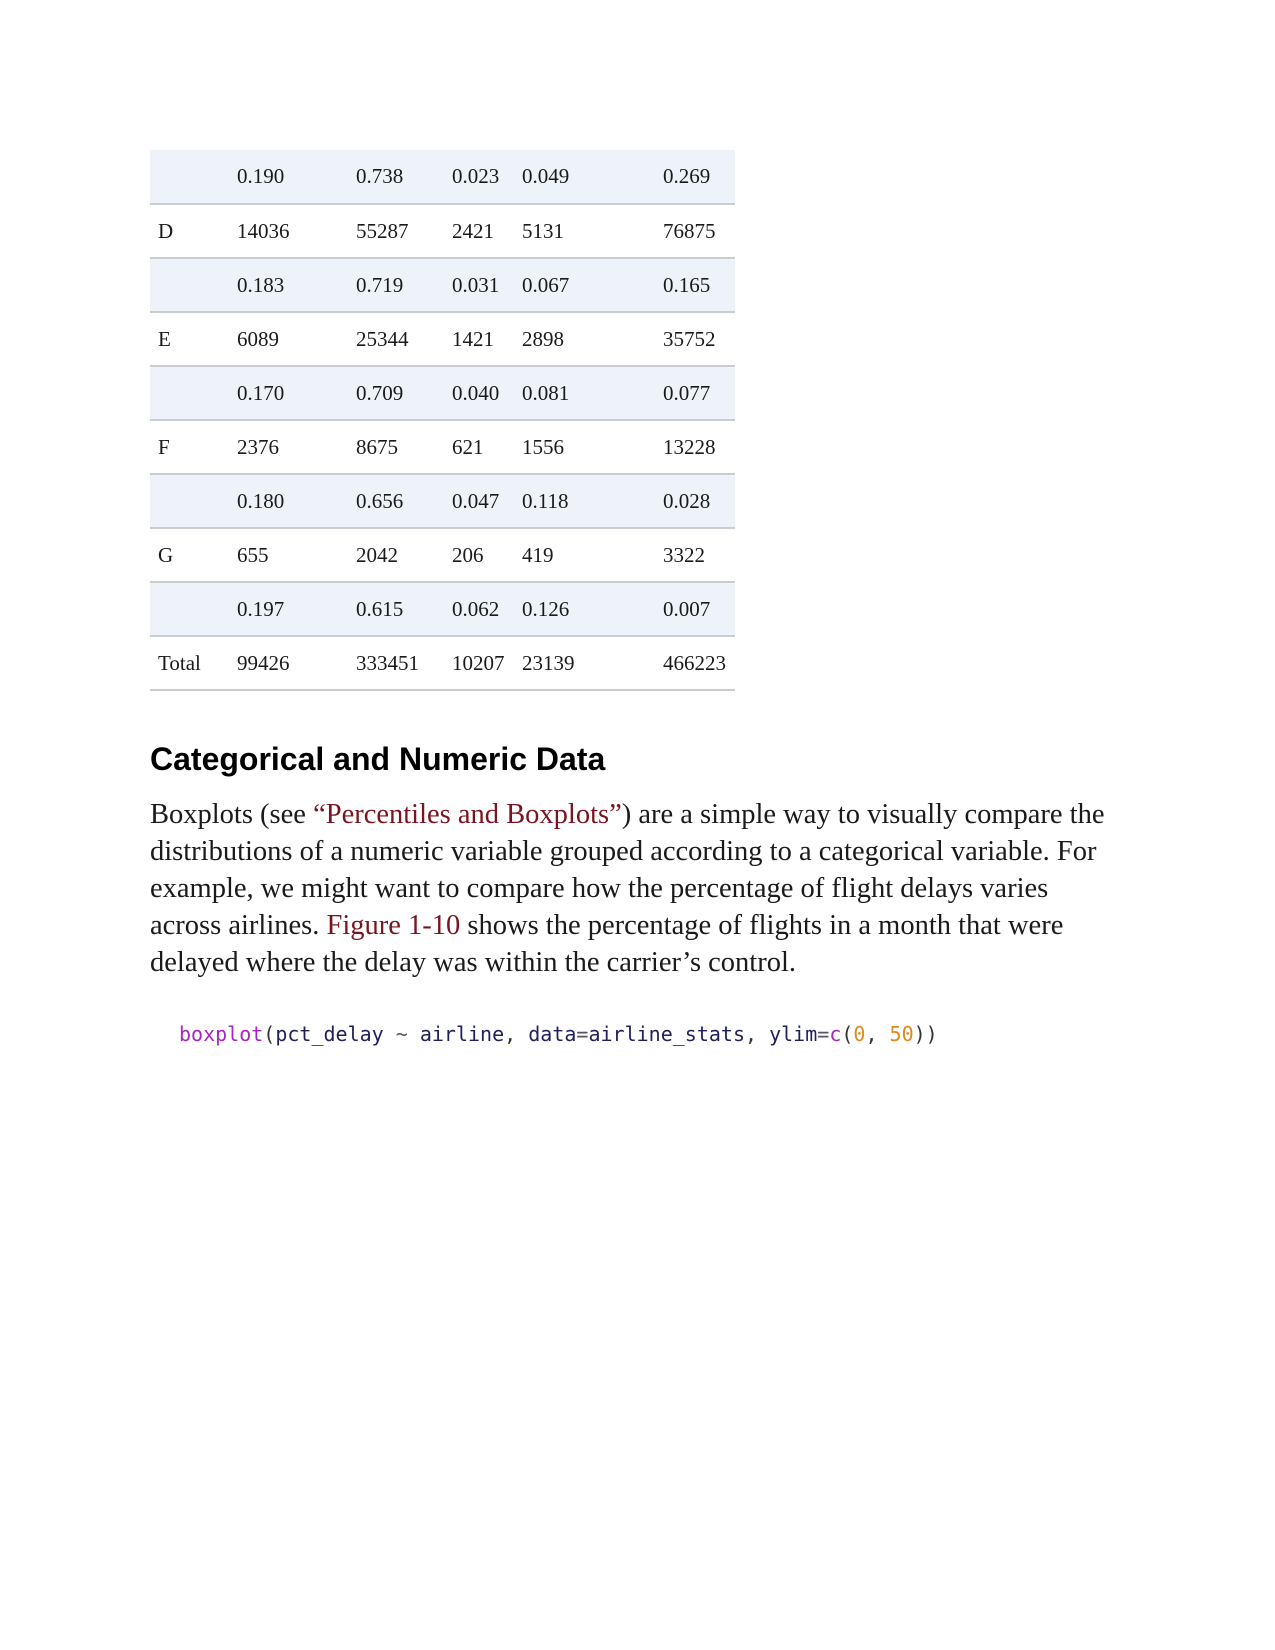 This screenshot has width=1275, height=1650. What do you see at coordinates (378, 759) in the screenshot?
I see `section-heading: Categorical and Numeric Data` at bounding box center [378, 759].